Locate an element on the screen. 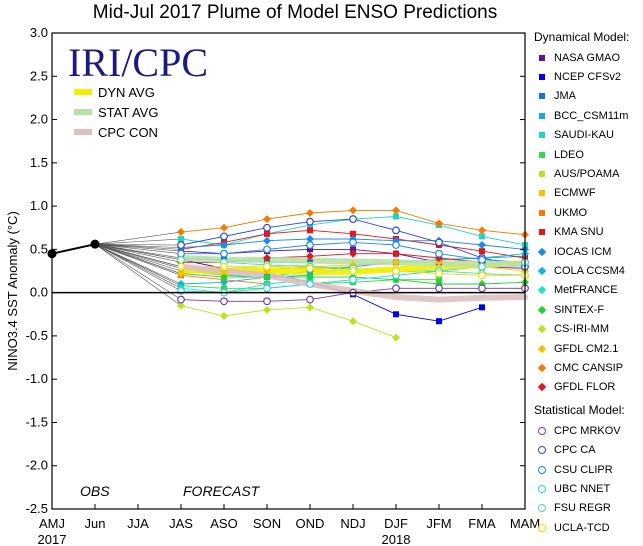  legend-label: LDEO is located at coordinates (569, 154).